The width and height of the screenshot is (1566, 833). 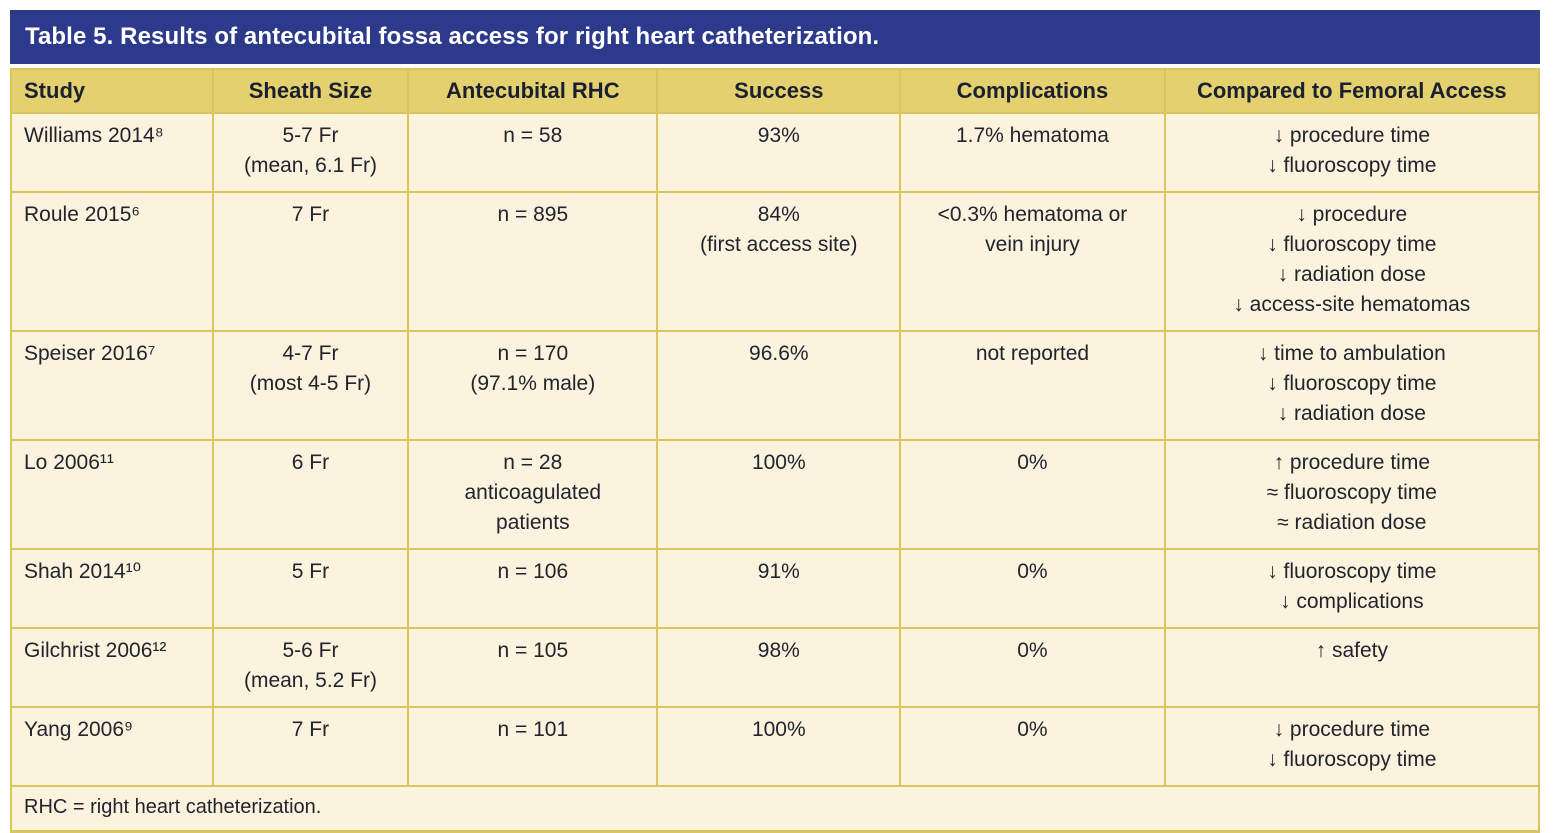 What do you see at coordinates (310, 385) in the screenshot?
I see `cell-sheath-size: 4-7 Fr (most 4-5 Fr)` at bounding box center [310, 385].